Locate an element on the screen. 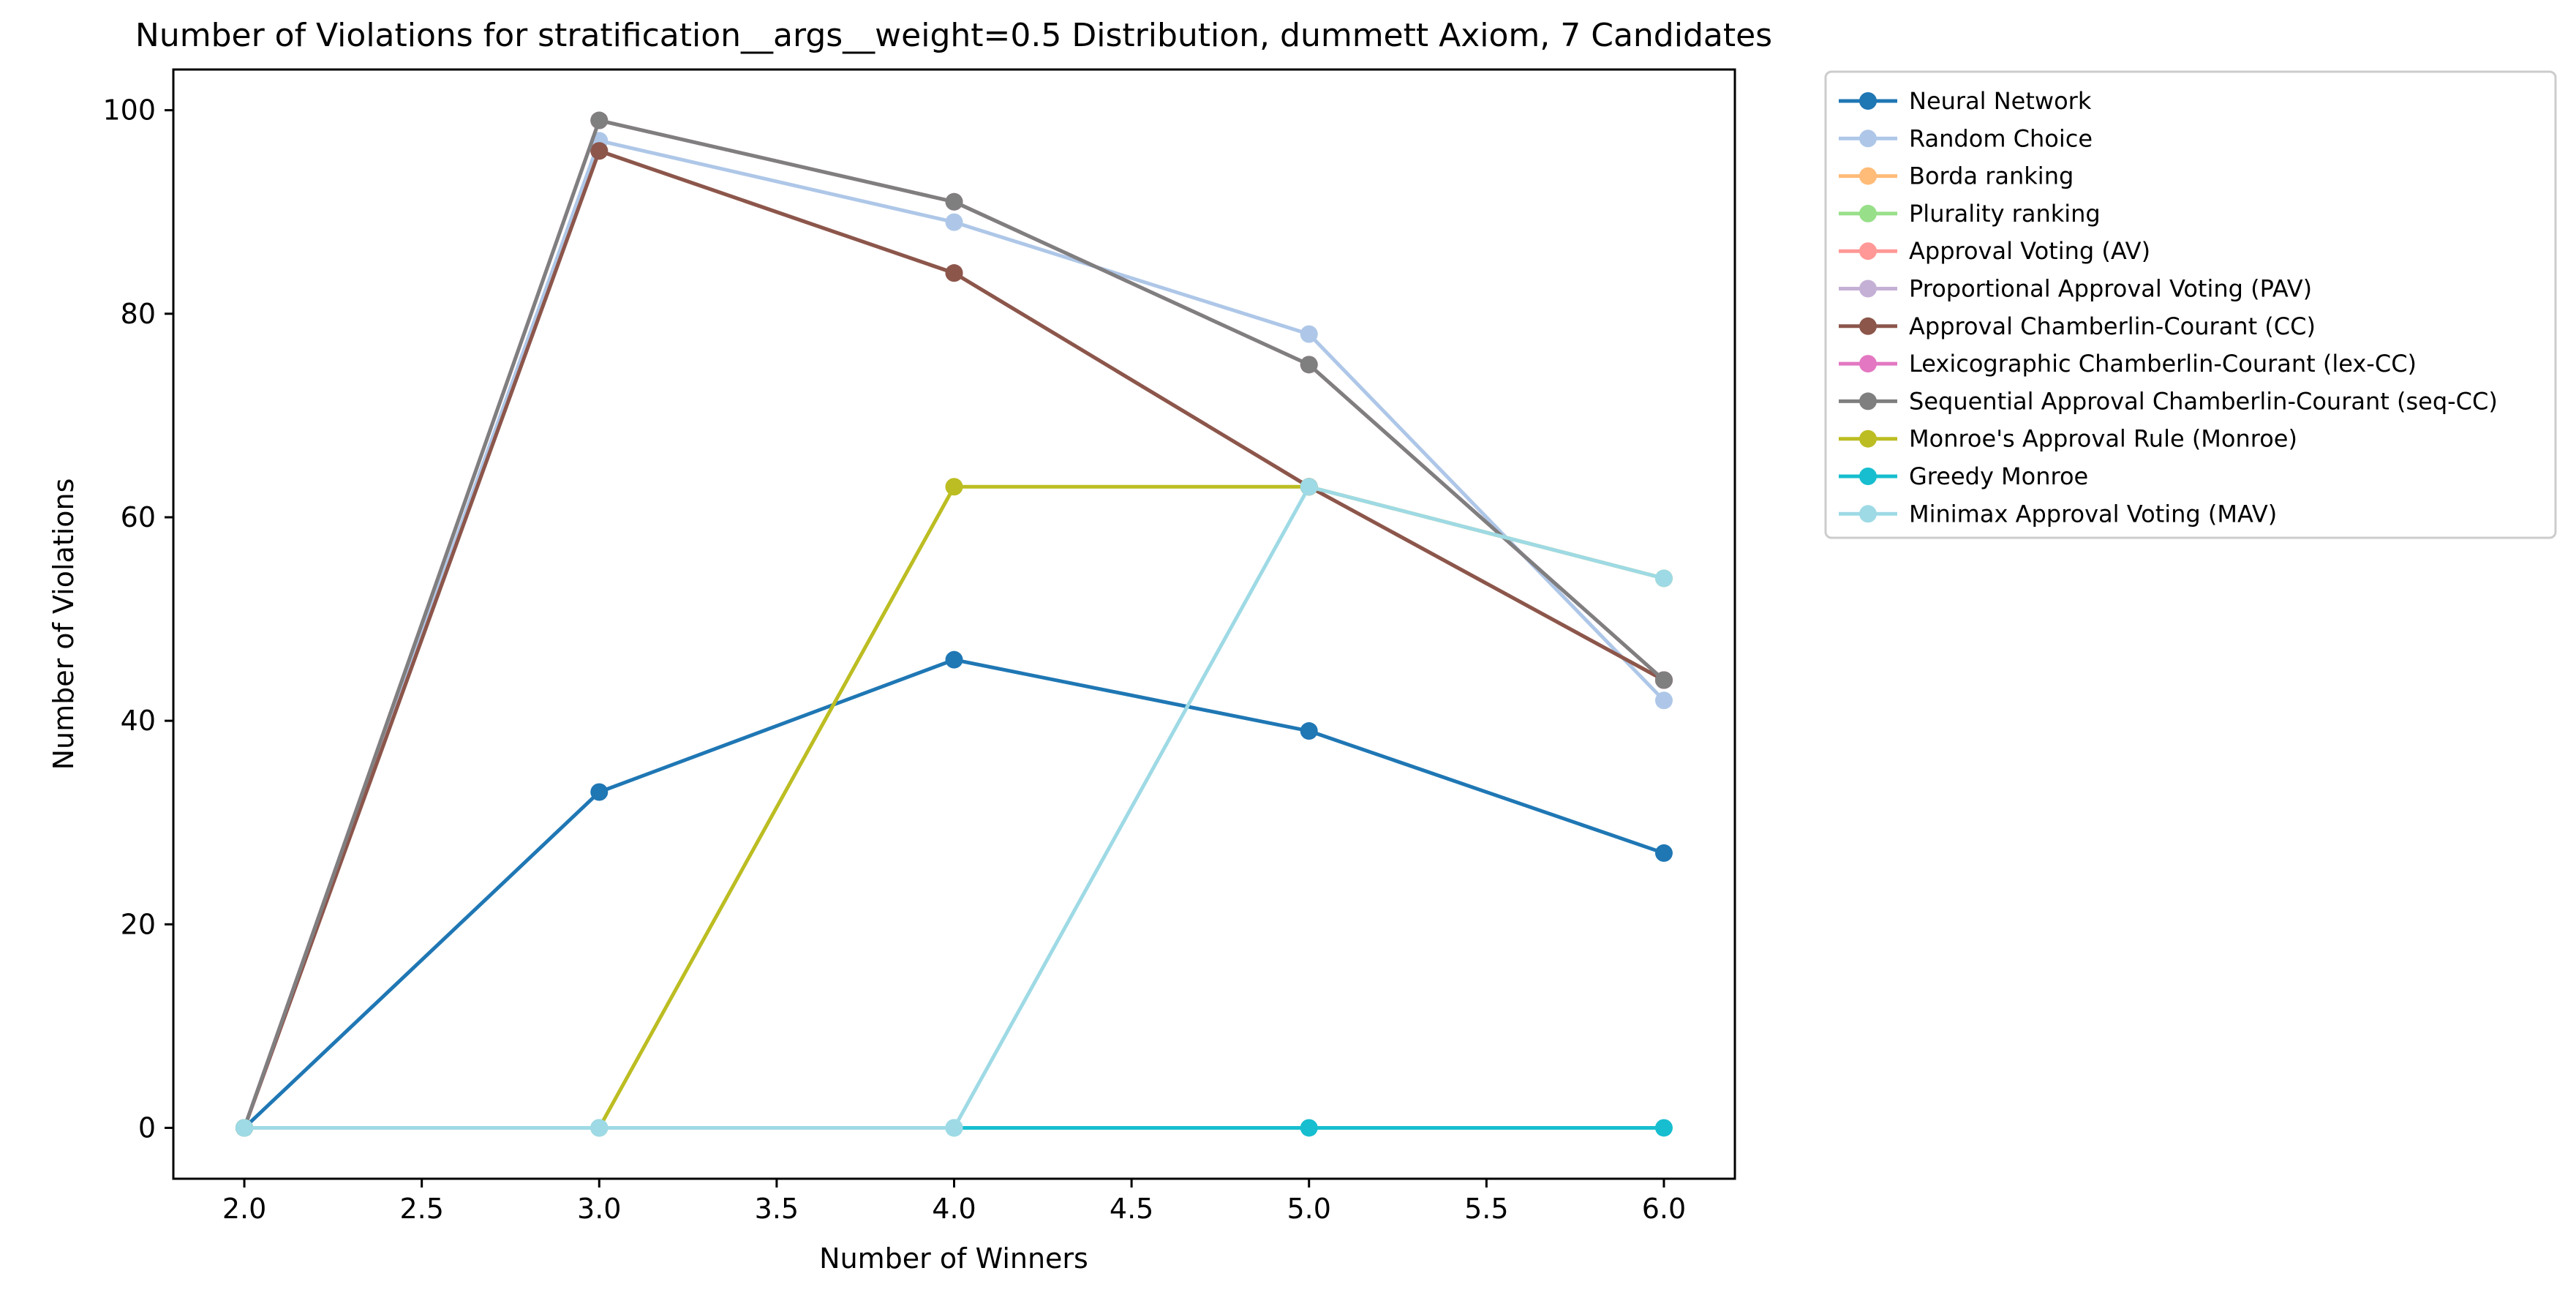  x-tick-label: 5.5 is located at coordinates (1486, 1209).